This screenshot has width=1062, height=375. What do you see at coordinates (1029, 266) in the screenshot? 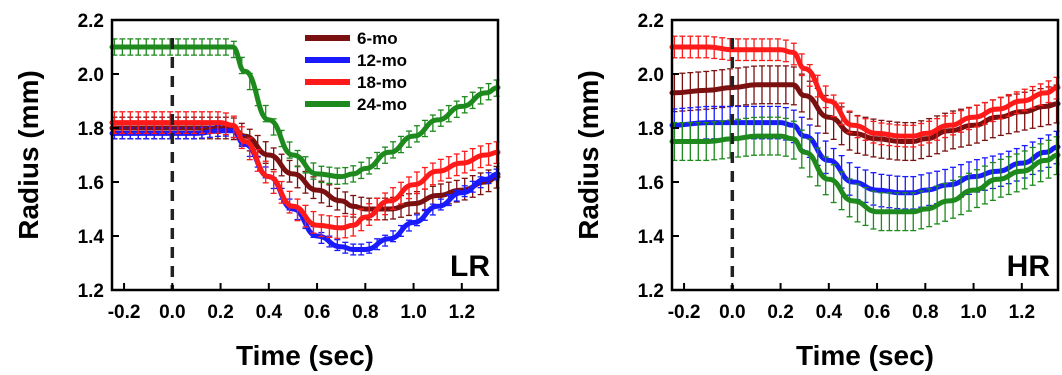
I see `panel-label: HR` at bounding box center [1029, 266].